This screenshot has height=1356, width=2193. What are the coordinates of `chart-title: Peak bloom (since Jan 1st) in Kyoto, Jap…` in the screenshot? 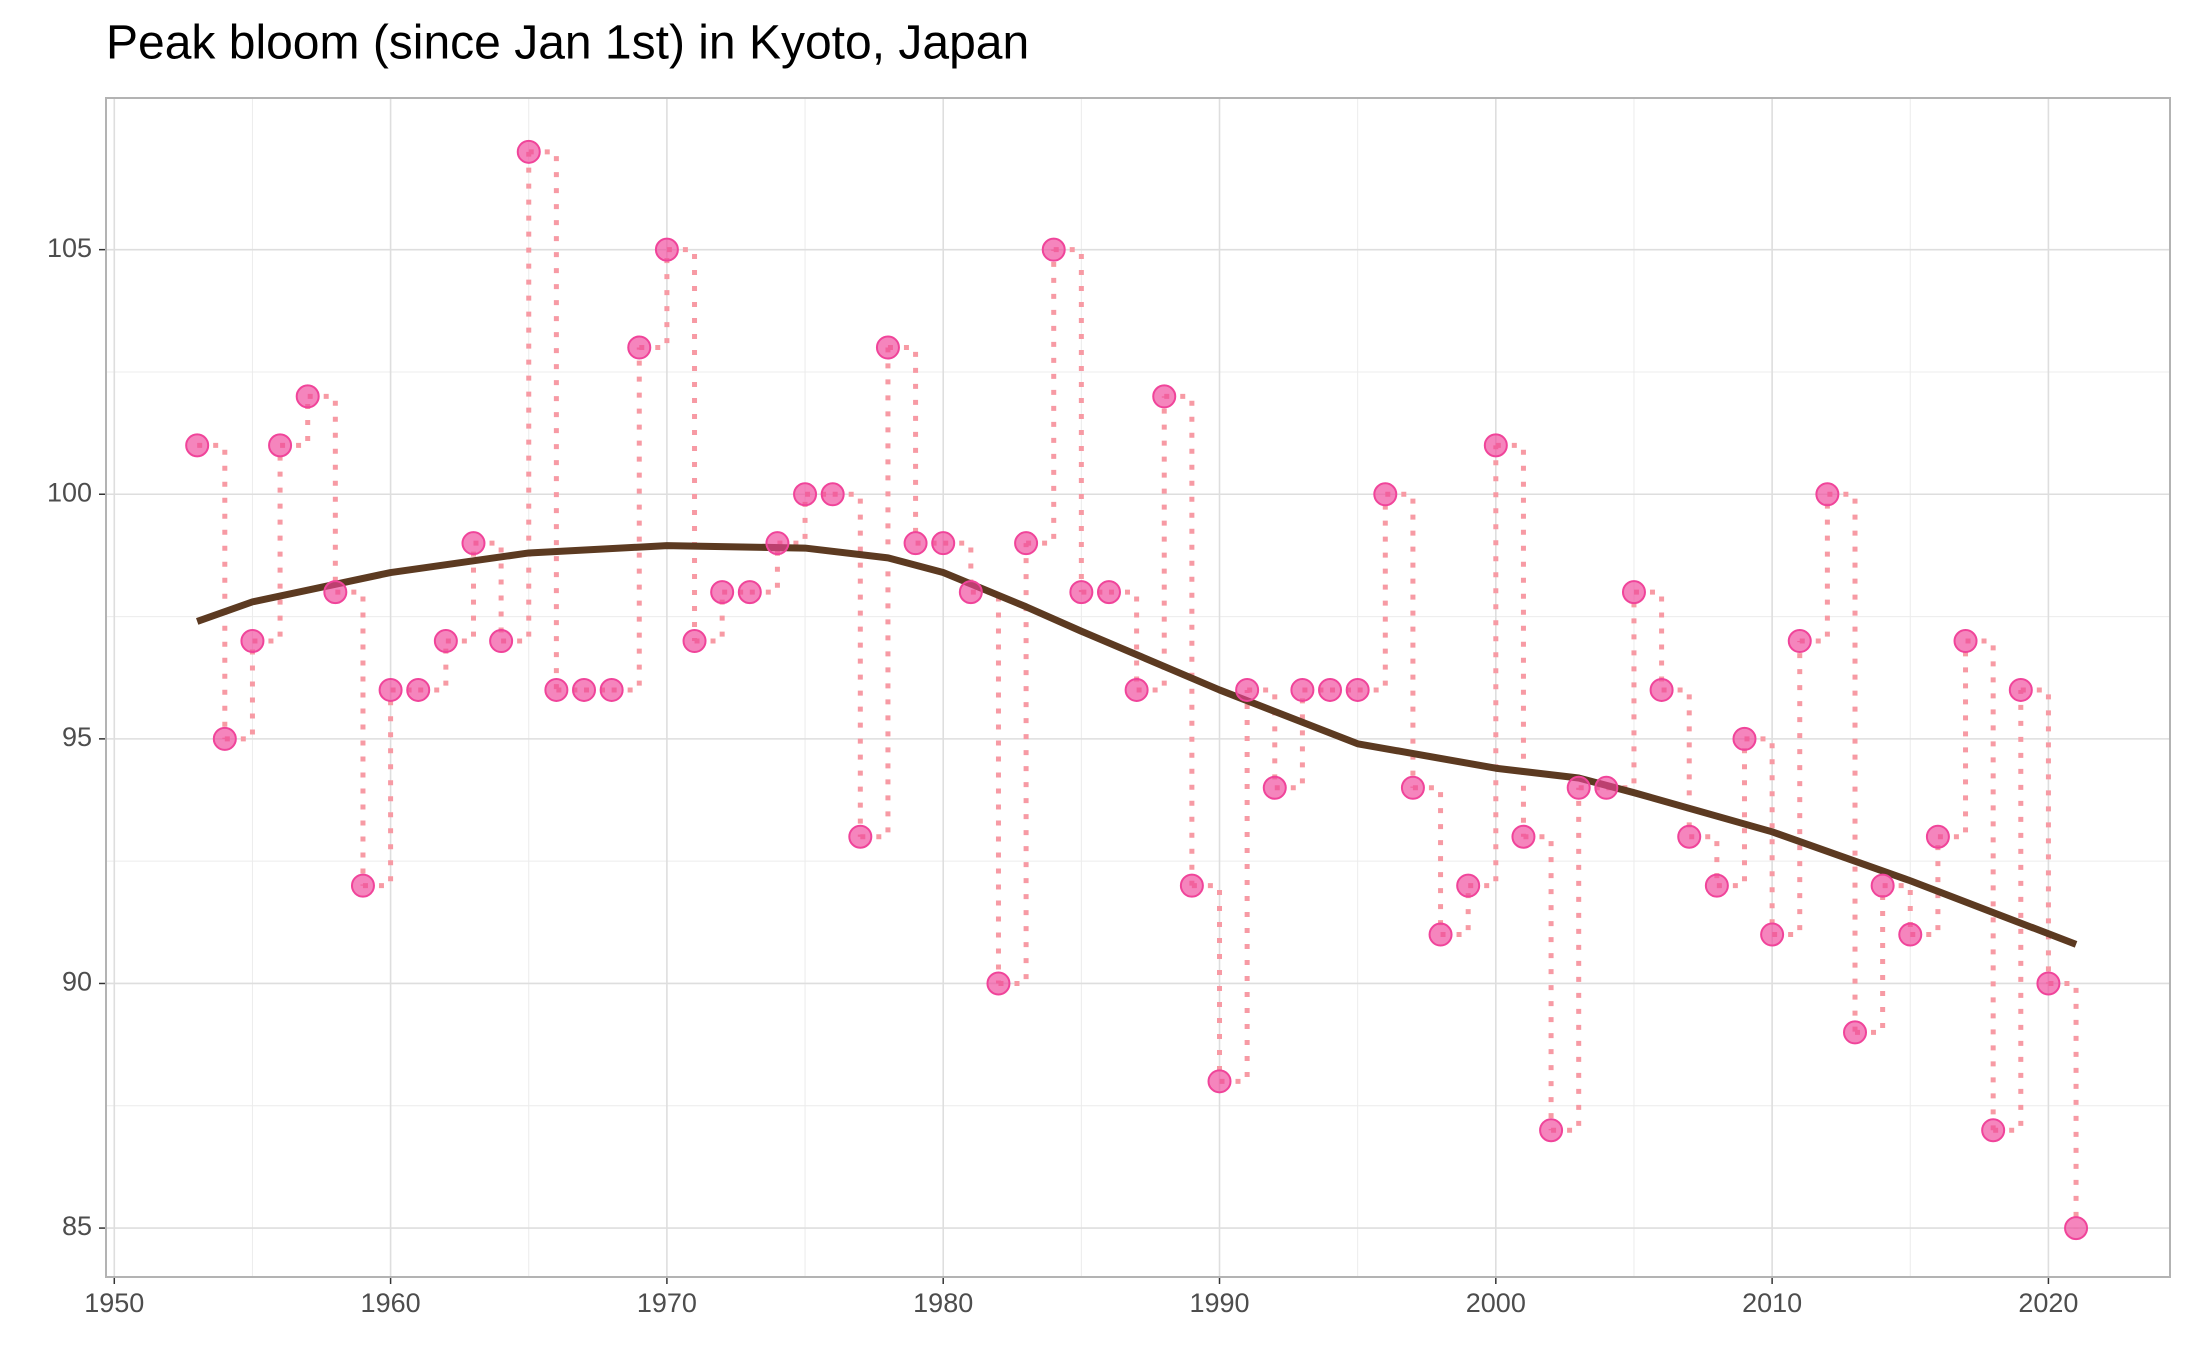 It's located at (567, 43).